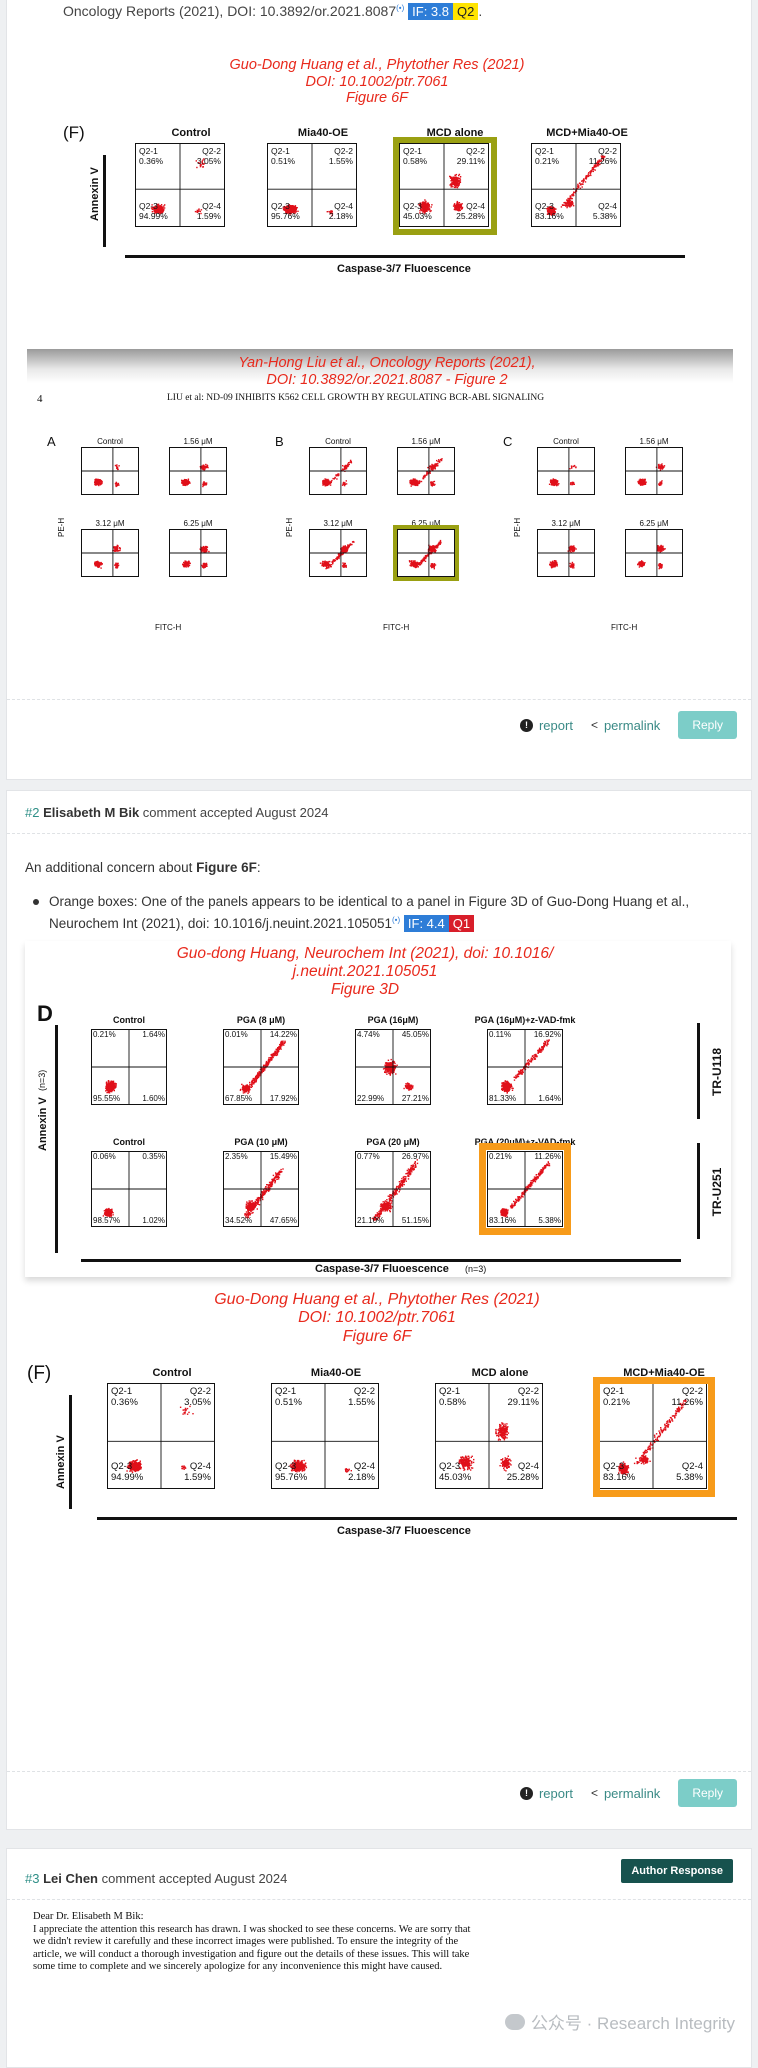 Image resolution: width=758 pixels, height=2068 pixels. What do you see at coordinates (168, 627) in the screenshot?
I see `x-axis-label: FITC-H` at bounding box center [168, 627].